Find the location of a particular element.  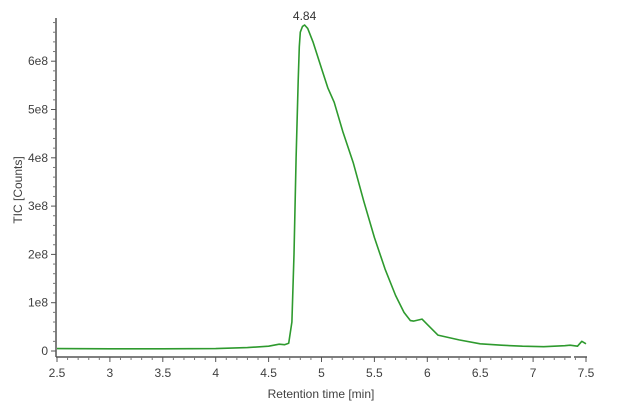

x-tick-label: 4.5 is located at coordinates (268, 373).